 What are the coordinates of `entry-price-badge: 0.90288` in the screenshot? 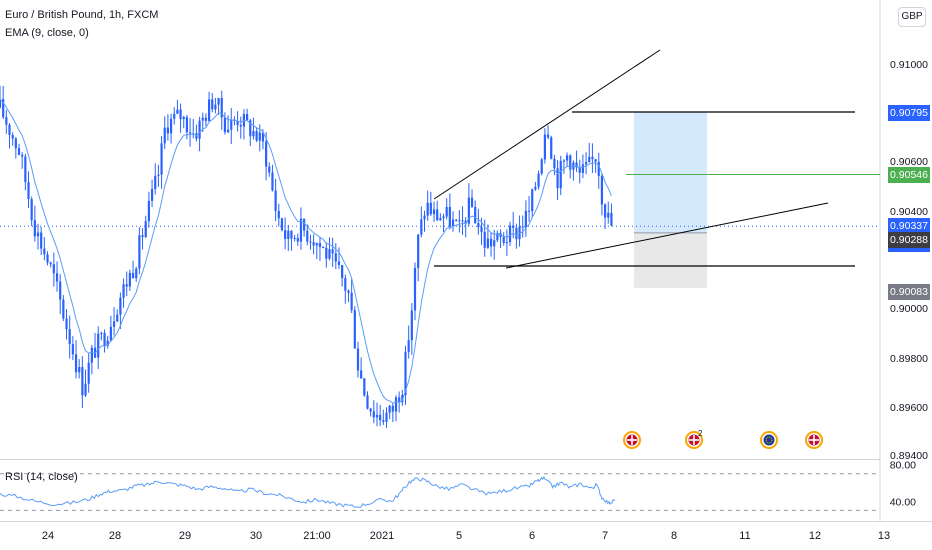 It's located at (909, 240).